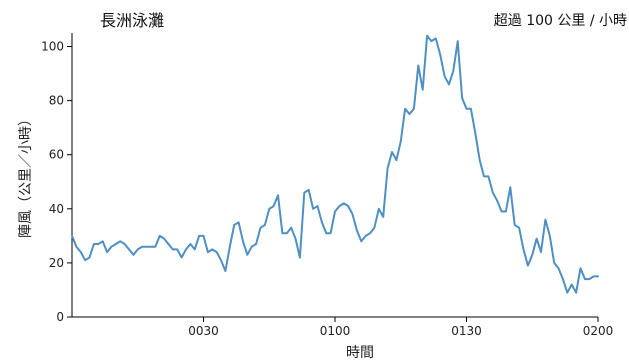 This screenshot has width=629, height=363. I want to click on y-tick-label: 100, so click(52, 47).